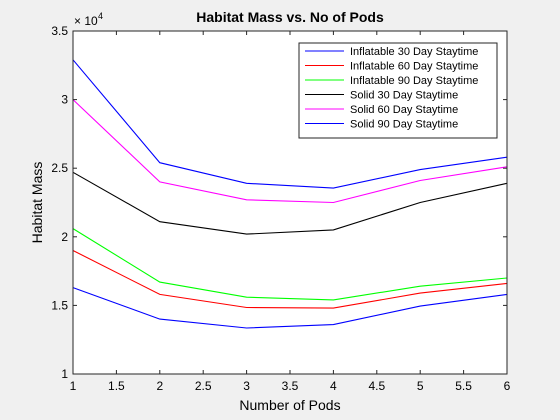 This screenshot has width=560, height=420. Describe the element at coordinates (64, 374) in the screenshot. I see `y-tick-label: 1` at that location.